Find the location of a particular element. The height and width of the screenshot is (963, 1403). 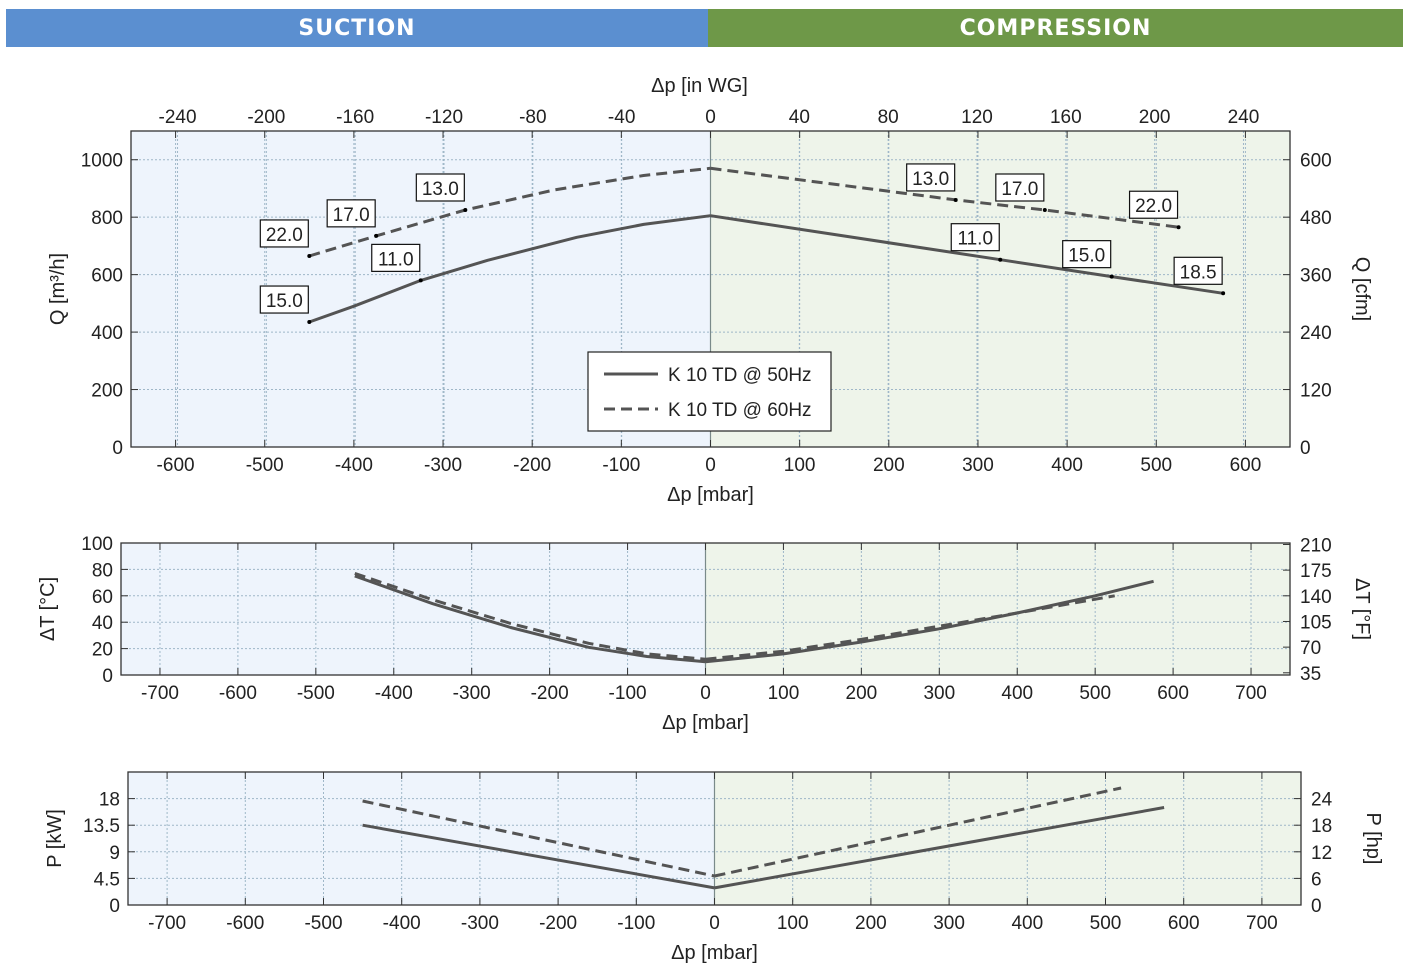

secondary-x-tick-label: -120 is located at coordinates (444, 117).